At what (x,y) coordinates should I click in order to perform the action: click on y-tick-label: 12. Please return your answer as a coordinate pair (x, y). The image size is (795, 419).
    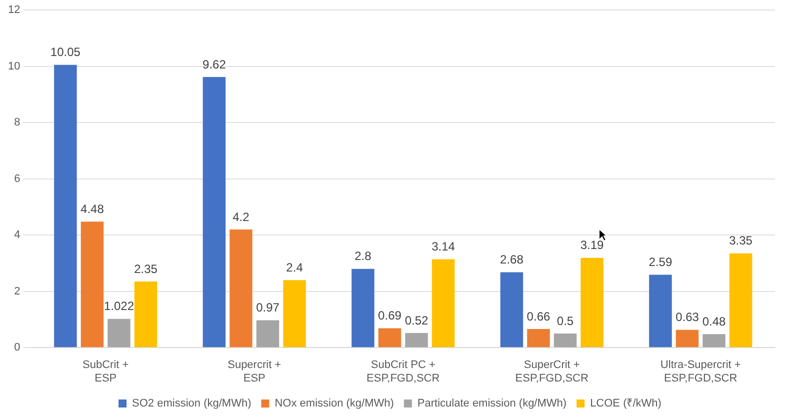
    Looking at the image, I should click on (14, 10).